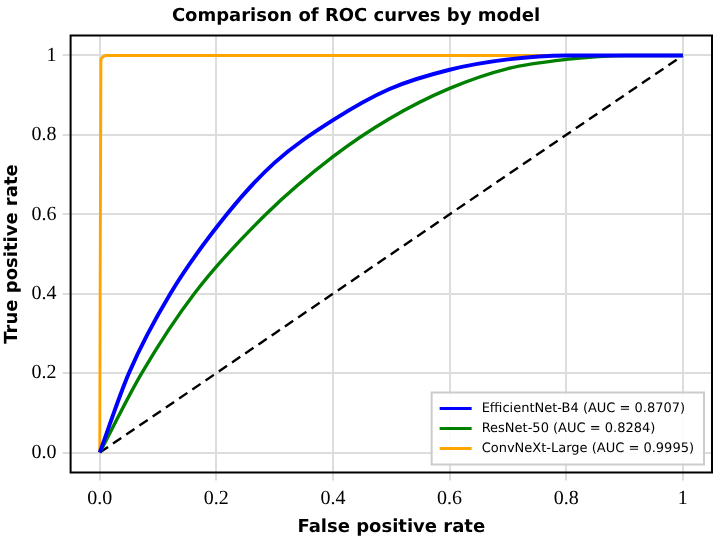 The image size is (728, 538). Describe the element at coordinates (682, 498) in the screenshot. I see `x-tick-label: 1` at that location.